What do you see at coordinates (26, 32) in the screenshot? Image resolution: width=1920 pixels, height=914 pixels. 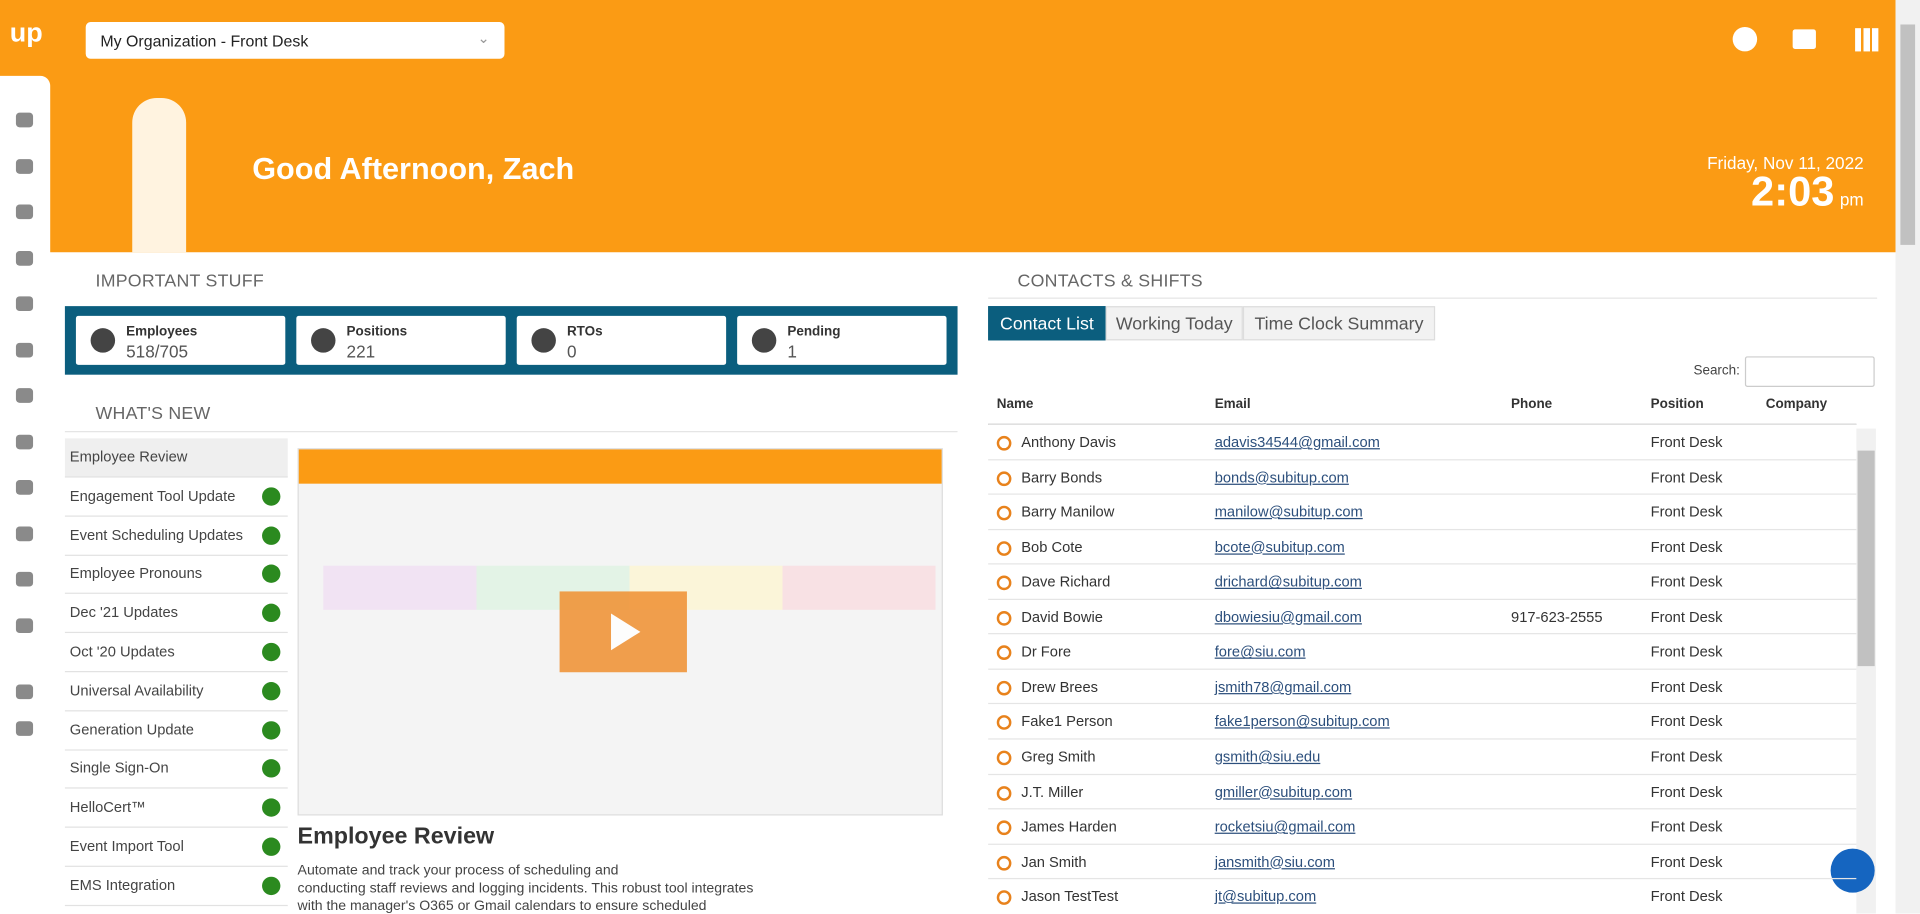 I see `logo: up` at bounding box center [26, 32].